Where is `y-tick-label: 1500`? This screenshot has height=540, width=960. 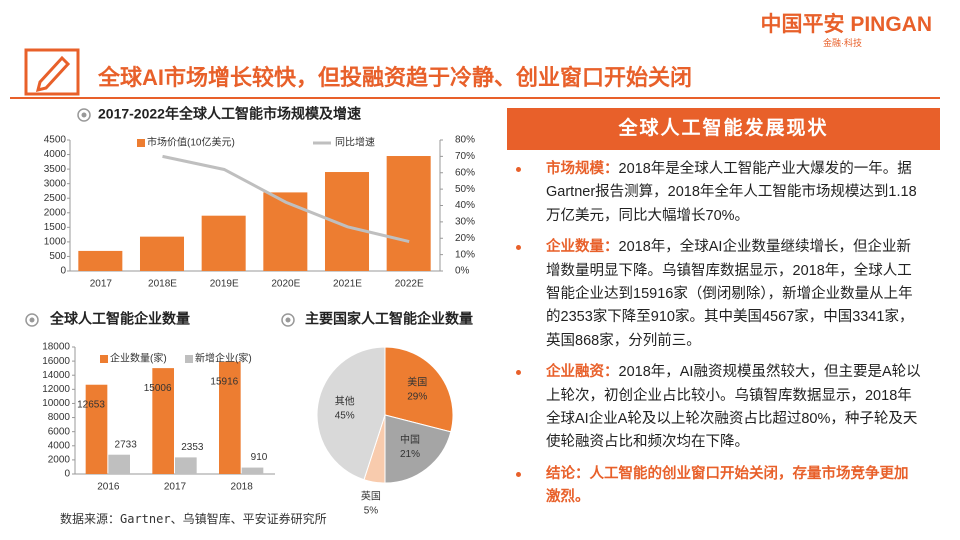 y-tick-label: 1500 is located at coordinates (55, 227).